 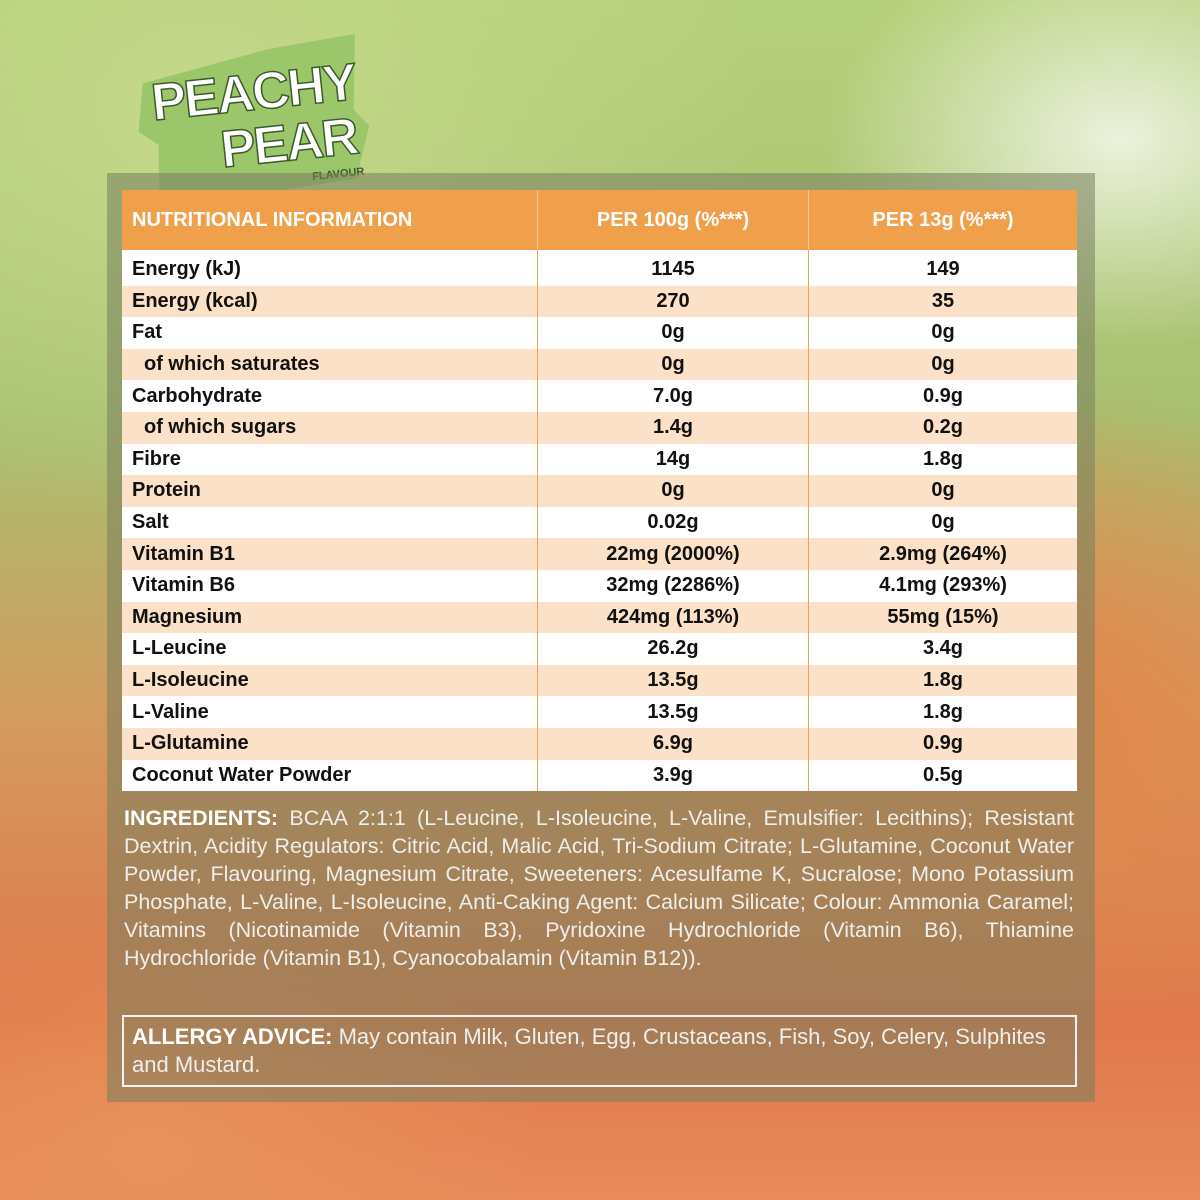 What do you see at coordinates (673, 220) in the screenshot?
I see `header-cell: PER 100g (%***)` at bounding box center [673, 220].